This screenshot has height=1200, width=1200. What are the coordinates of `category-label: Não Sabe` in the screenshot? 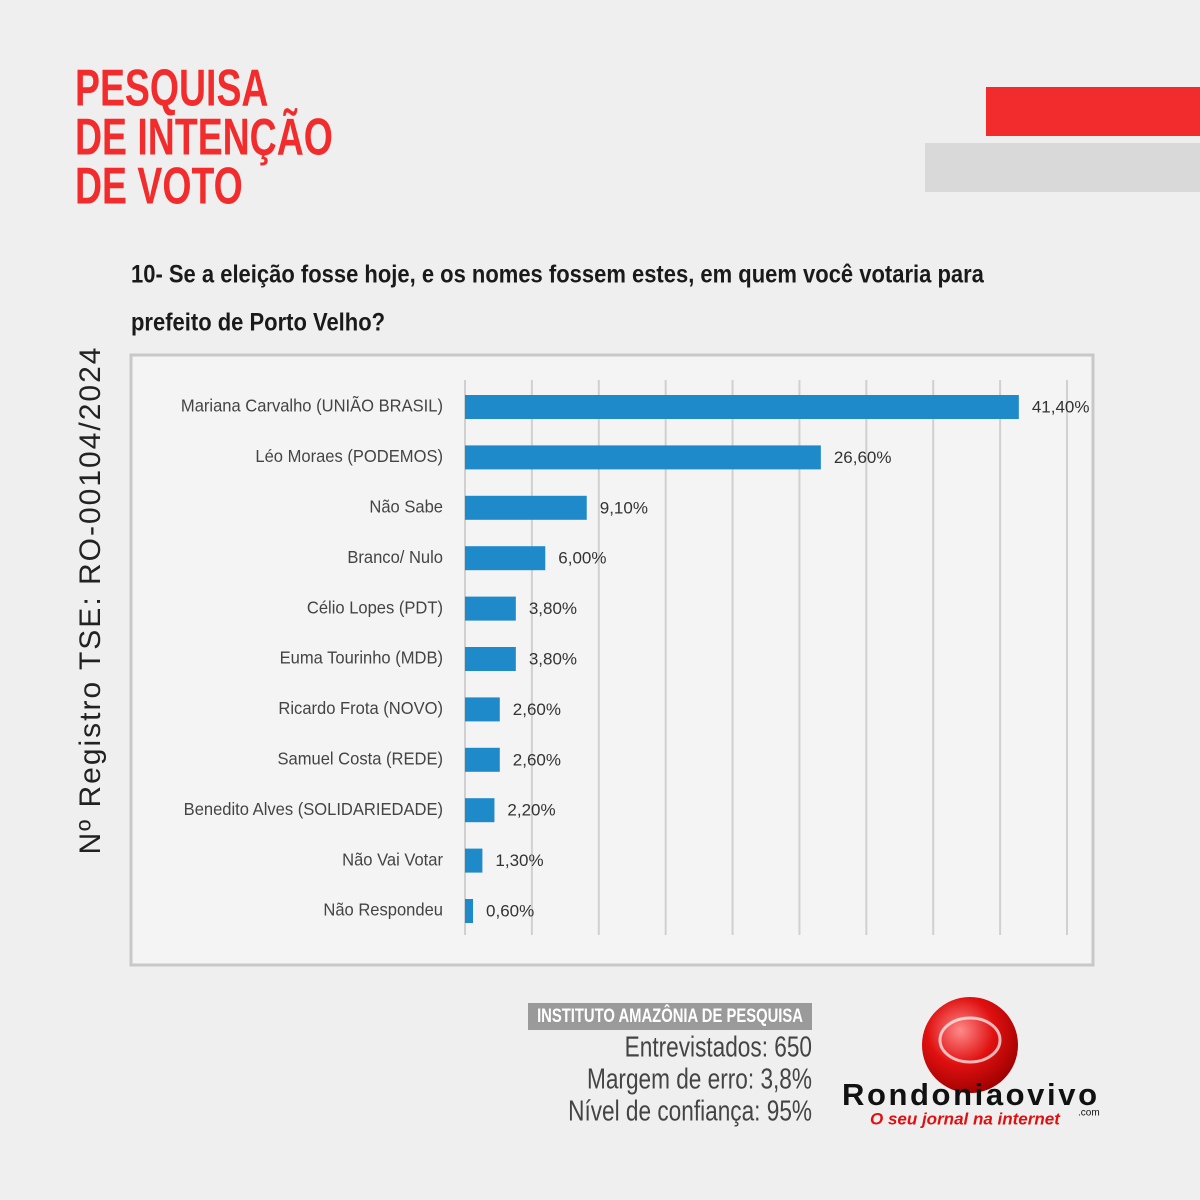 It's located at (406, 506).